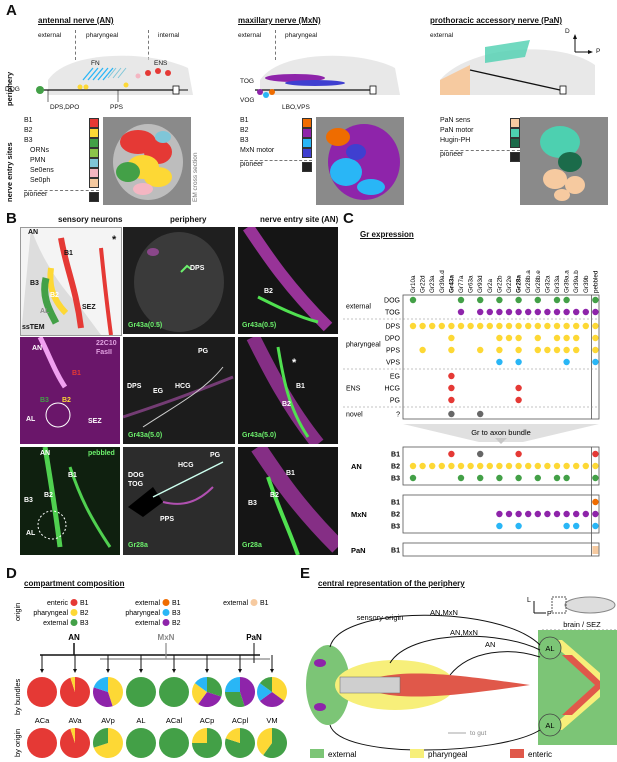 The height and width of the screenshot is (762, 617). Describe the element at coordinates (320, 707) in the screenshot. I see `tog-right` at that location.